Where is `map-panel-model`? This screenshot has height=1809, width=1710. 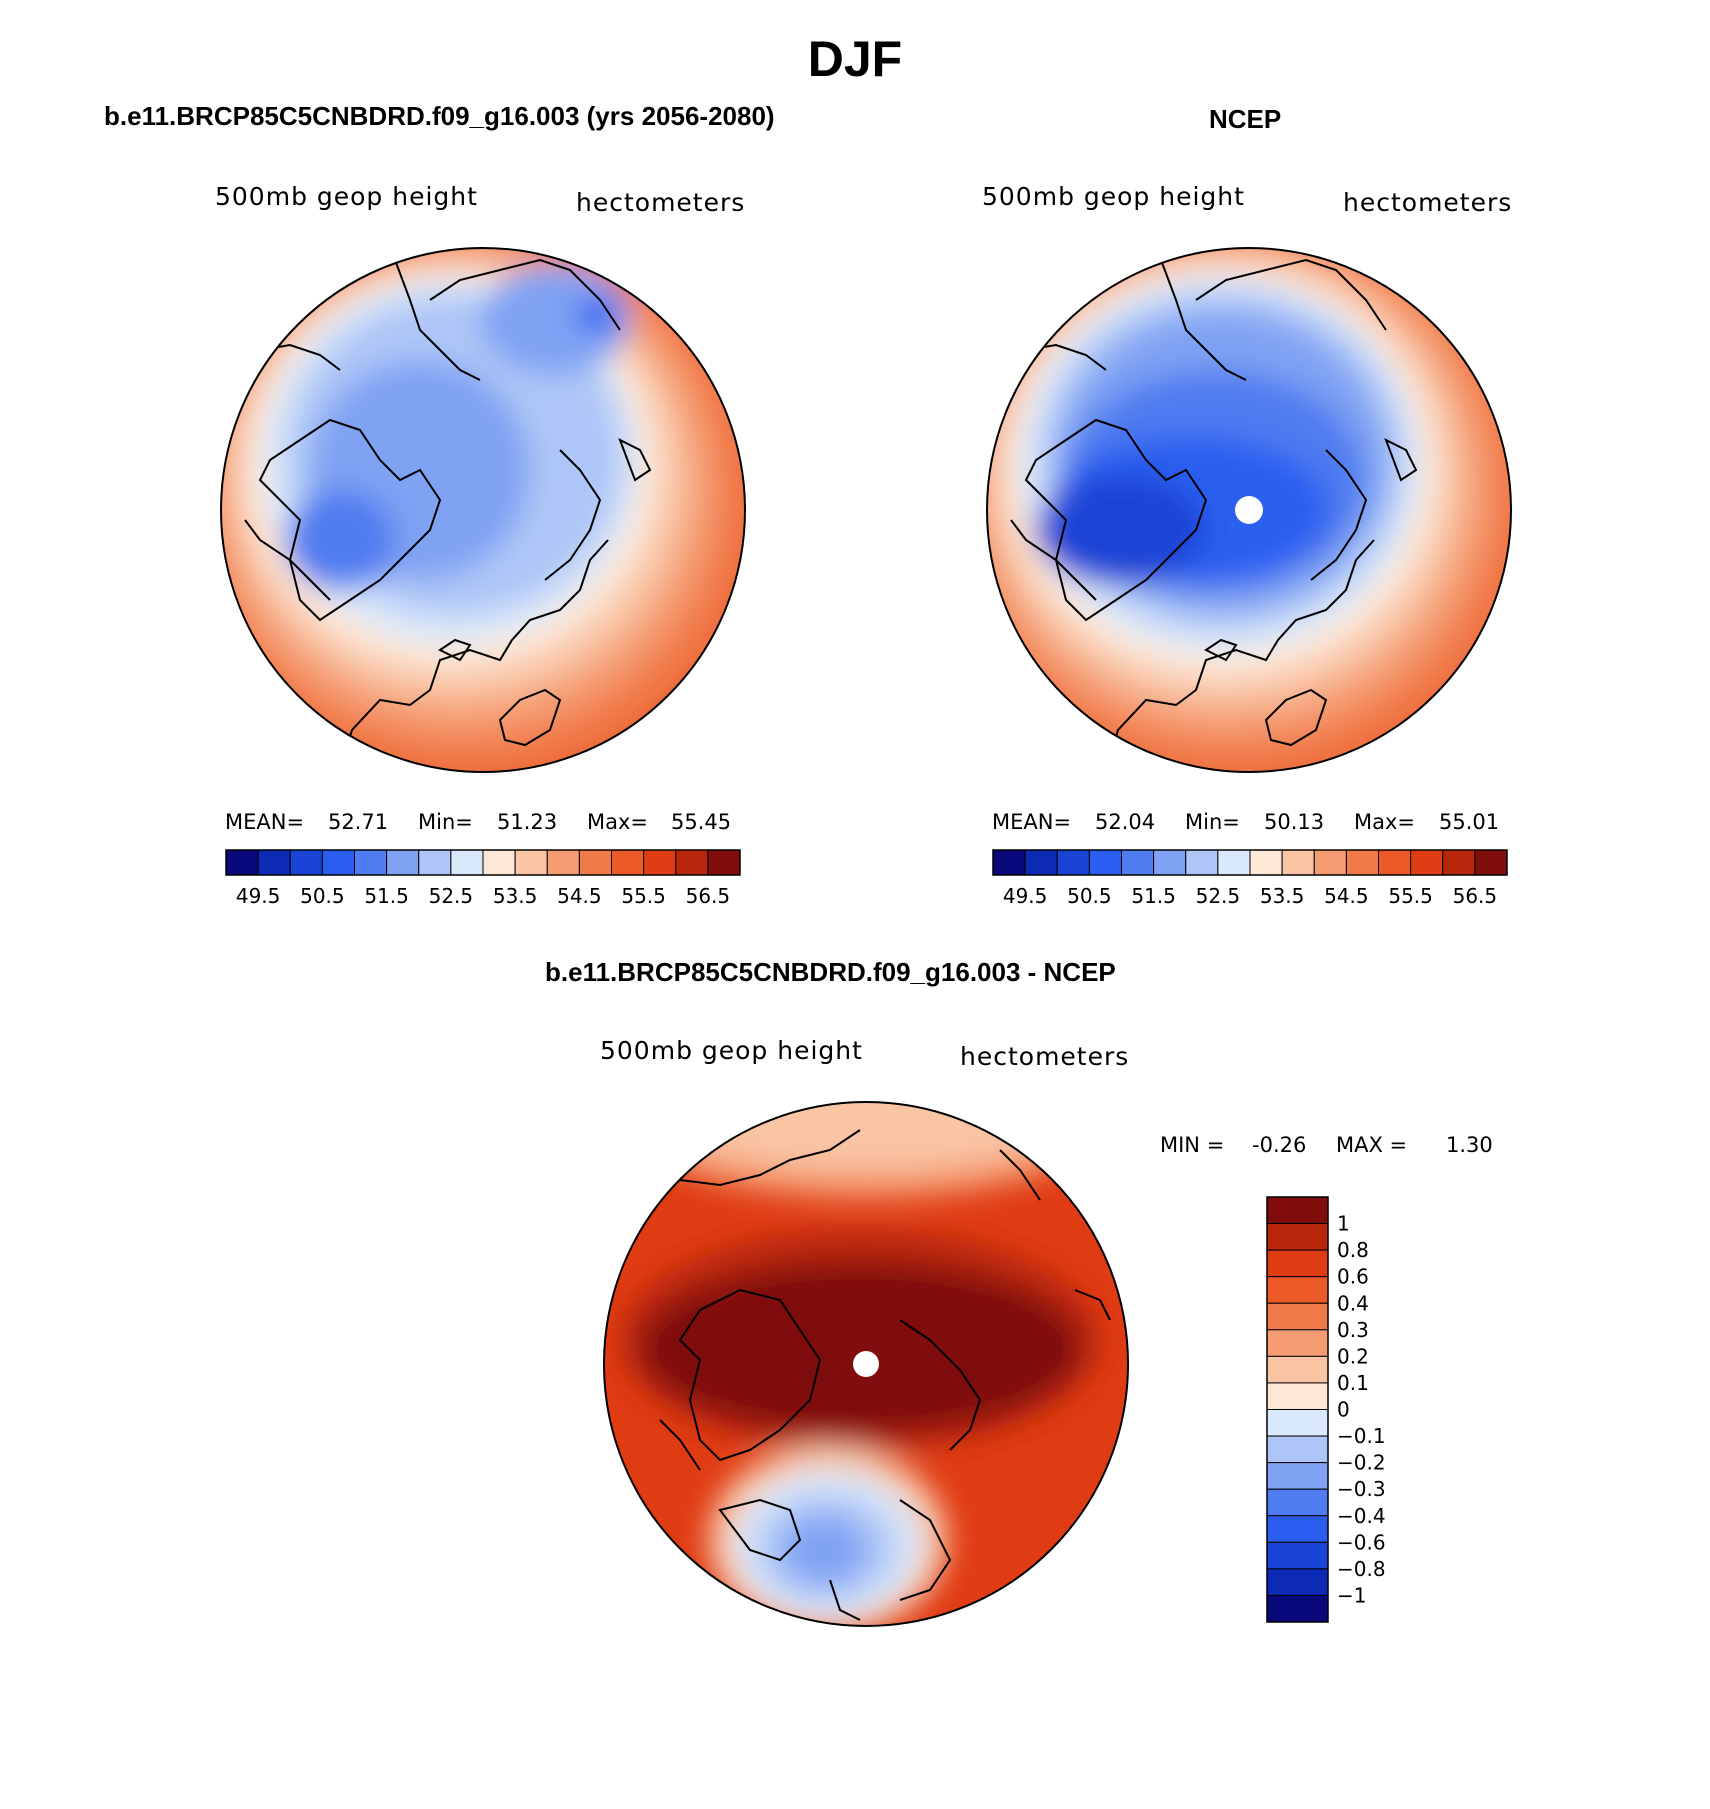 map-panel-model is located at coordinates (483, 510).